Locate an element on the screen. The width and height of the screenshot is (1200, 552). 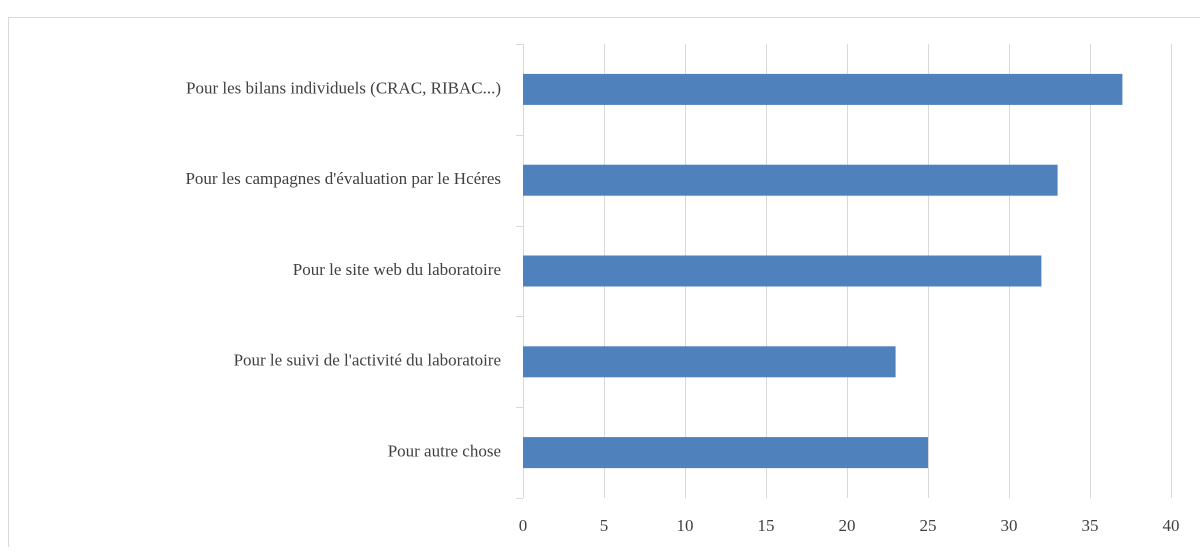
y-tick-label: Pour autre chose is located at coordinates (444, 451).